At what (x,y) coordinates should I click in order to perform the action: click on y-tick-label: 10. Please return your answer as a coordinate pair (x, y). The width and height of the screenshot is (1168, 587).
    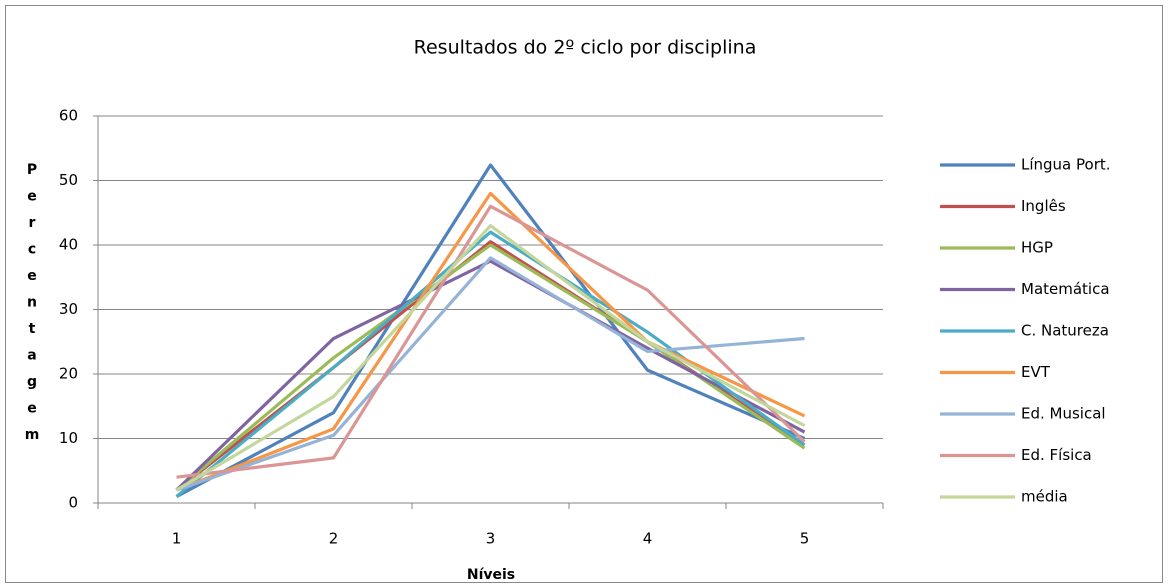
    Looking at the image, I should click on (68, 438).